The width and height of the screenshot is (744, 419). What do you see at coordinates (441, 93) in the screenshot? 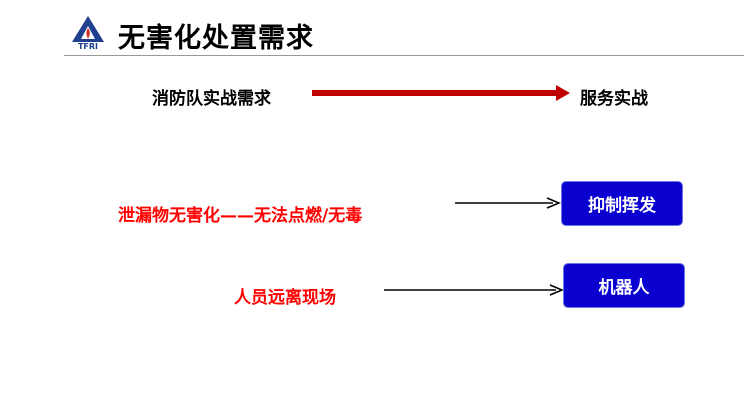
I see `red-arrow` at bounding box center [441, 93].